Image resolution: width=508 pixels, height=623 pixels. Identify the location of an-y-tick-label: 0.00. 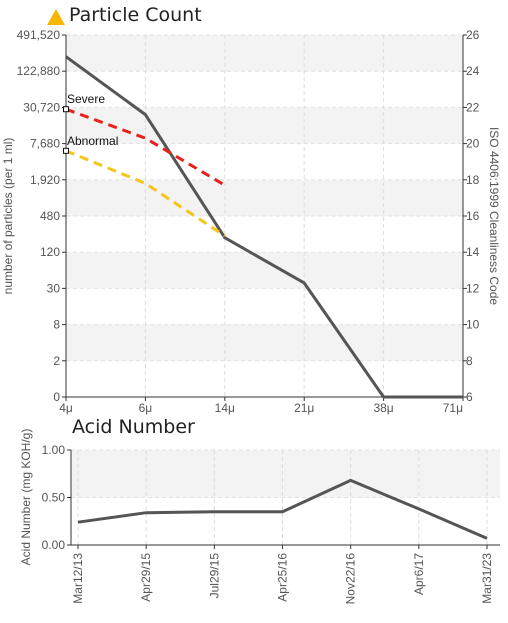
(54, 545).